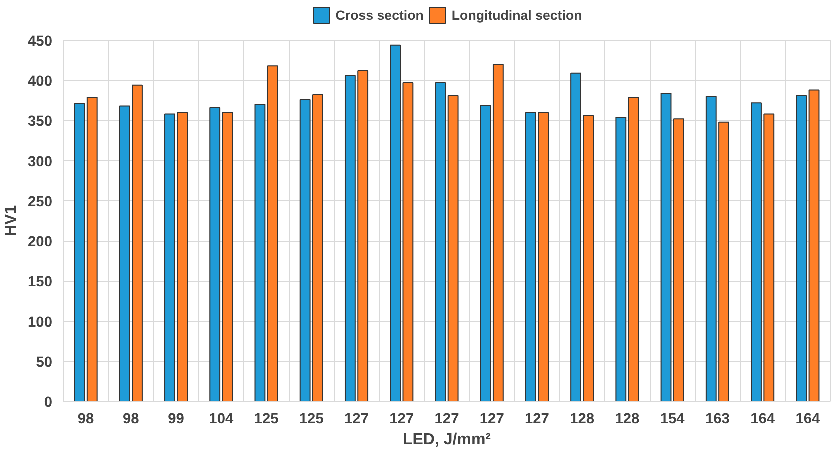 Image resolution: width=839 pixels, height=455 pixels. What do you see at coordinates (673, 420) in the screenshot?
I see `x-tick-label: 154` at bounding box center [673, 420].